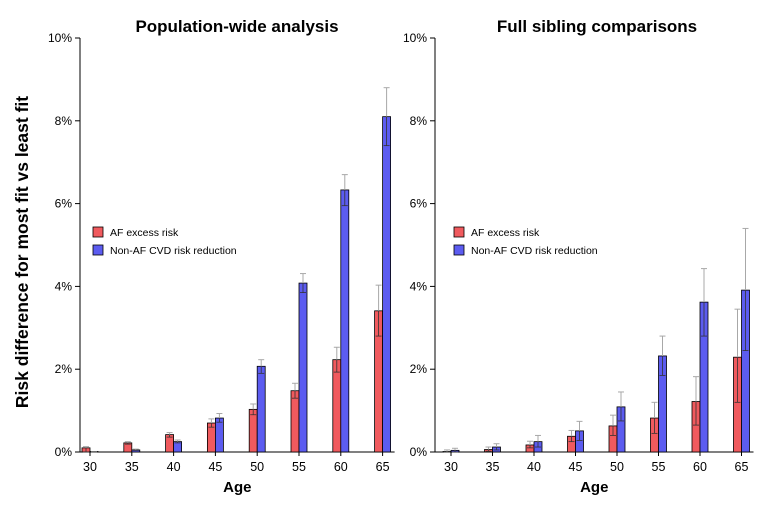 This screenshot has height=512, width=768. I want to click on chart-title: Population-wide analysis, so click(236, 26).